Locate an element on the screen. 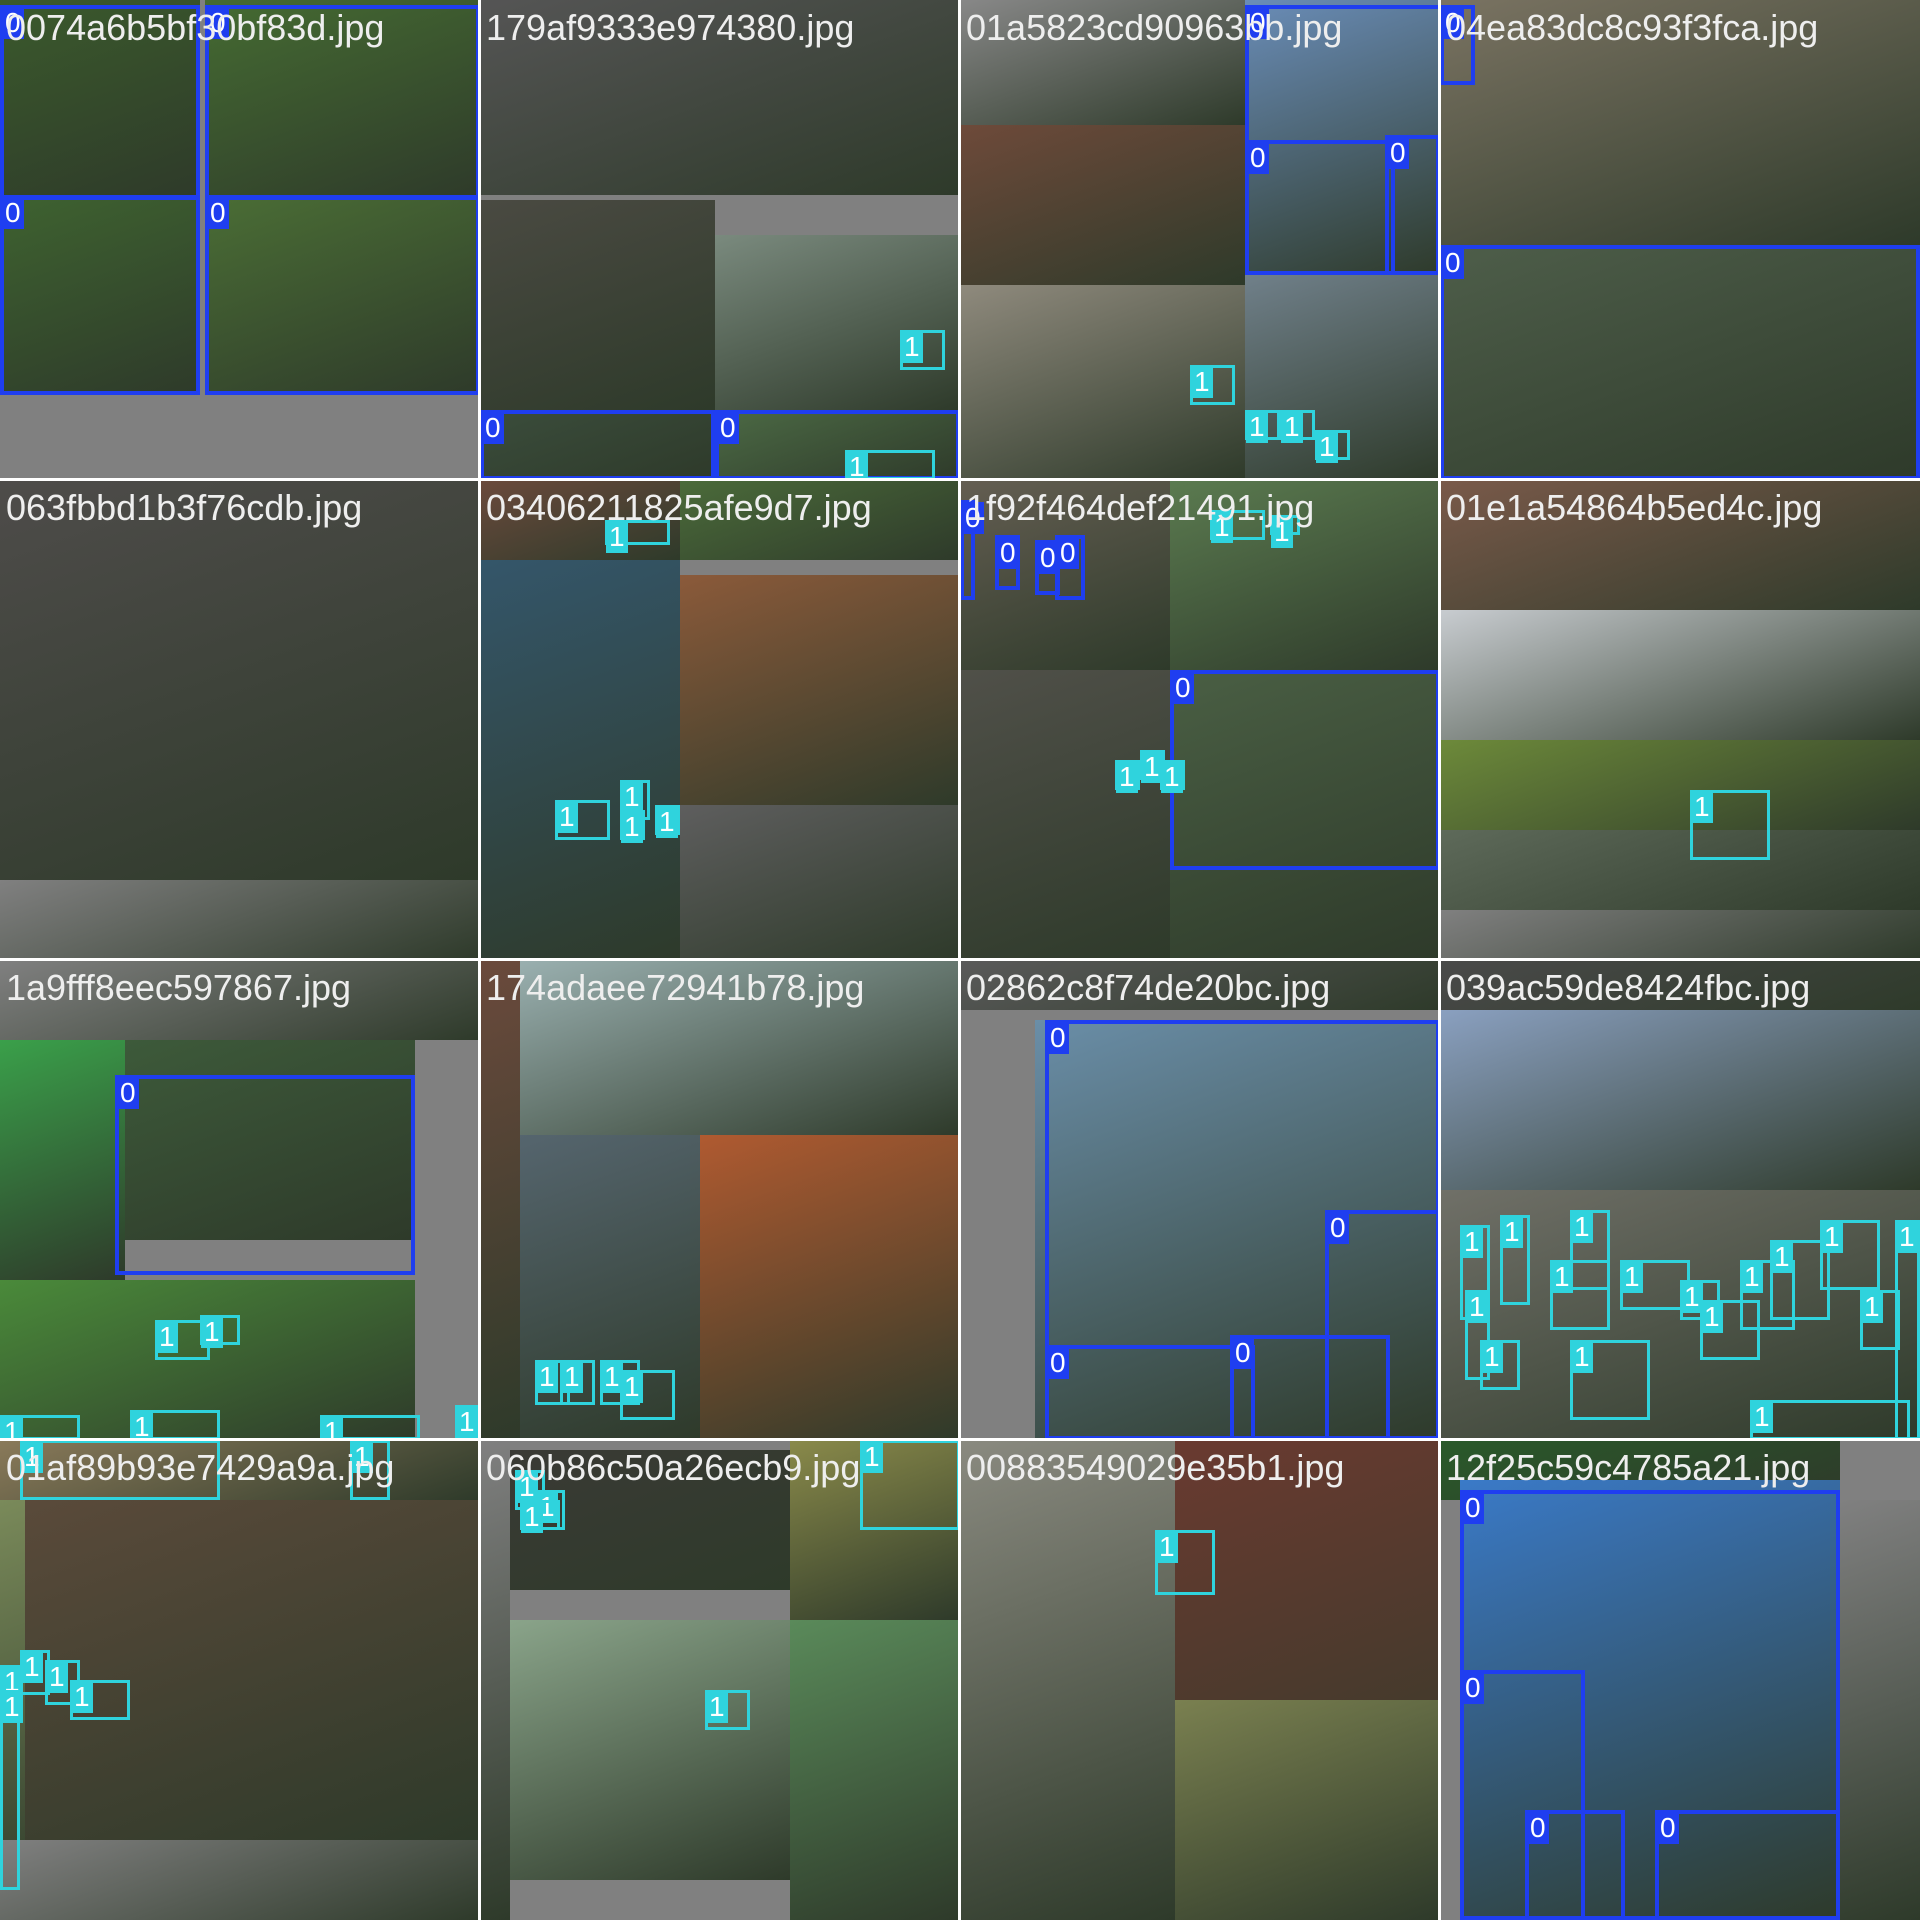  mosaic-tile: 0 1 1 1 1 1 1 1a9fff8eec597867.jpg is located at coordinates (240, 1200).